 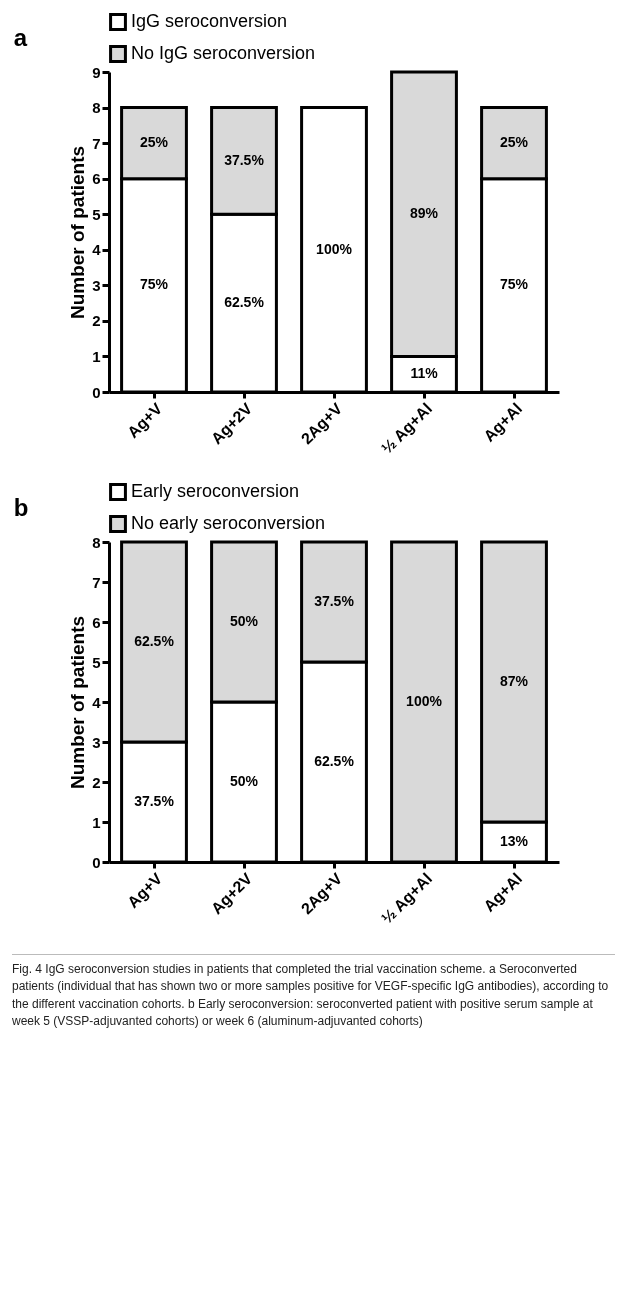 What do you see at coordinates (514, 681) in the screenshot?
I see `annotation: 87%` at bounding box center [514, 681].